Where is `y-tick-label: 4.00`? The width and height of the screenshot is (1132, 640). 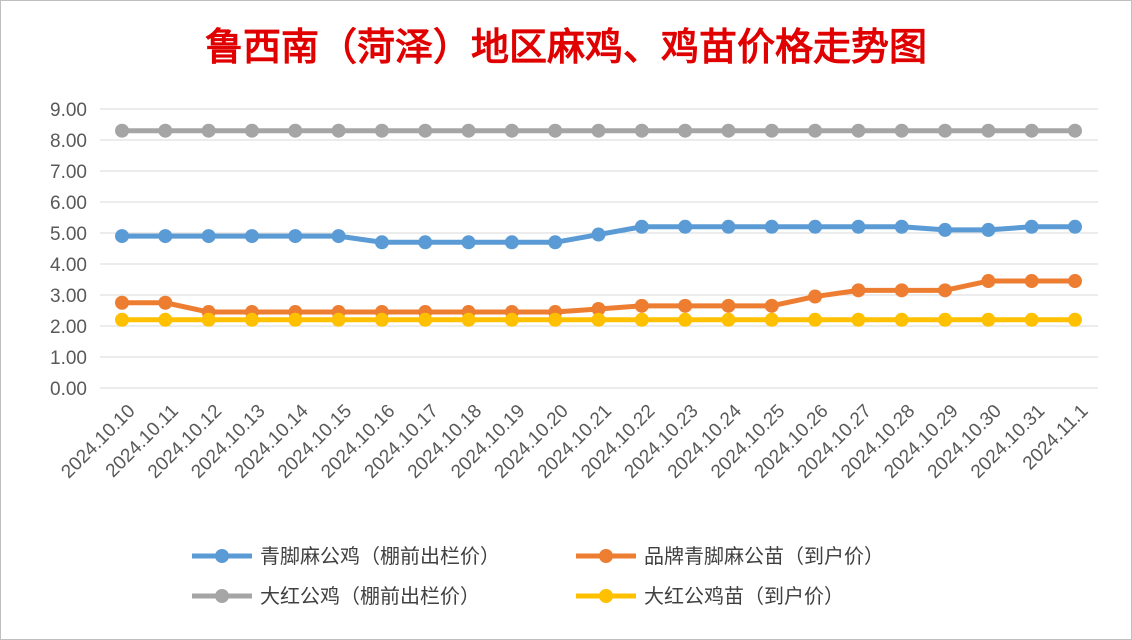
y-tick-label: 4.00 is located at coordinates (68, 265).